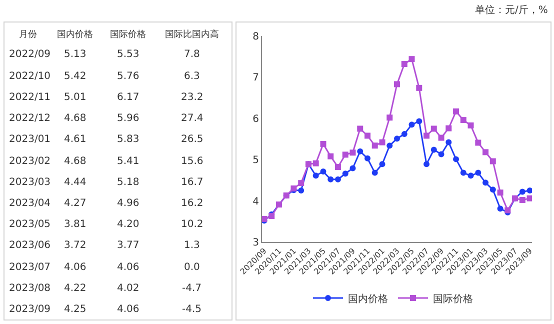 This screenshot has width=554, height=324. I want to click on y-tick-label: 6, so click(255, 119).